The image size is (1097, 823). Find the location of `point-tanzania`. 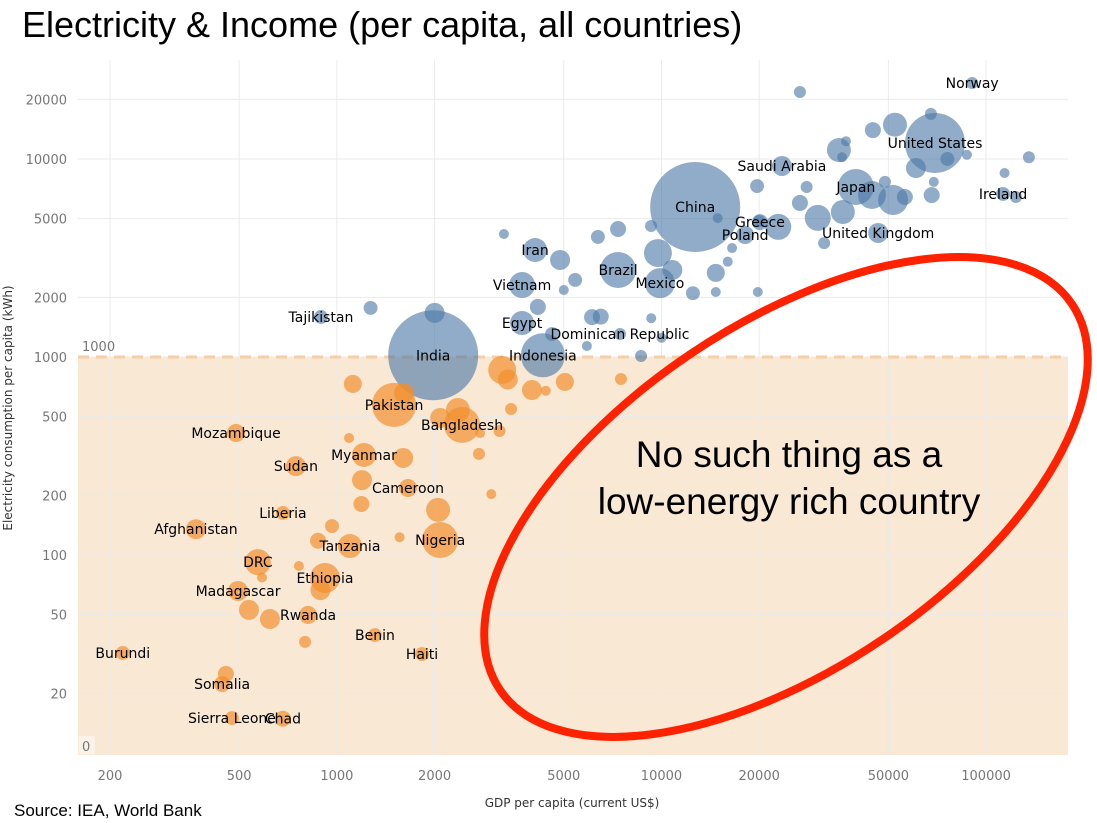

point-tanzania is located at coordinates (349, 546).